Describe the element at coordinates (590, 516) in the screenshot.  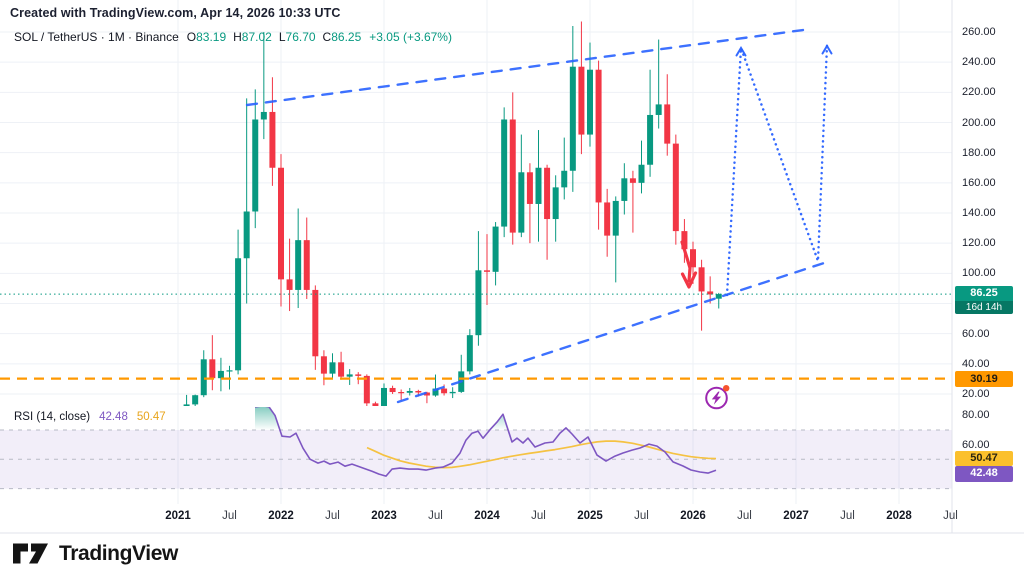
I see `time-axis-year-label: 2025` at that location.